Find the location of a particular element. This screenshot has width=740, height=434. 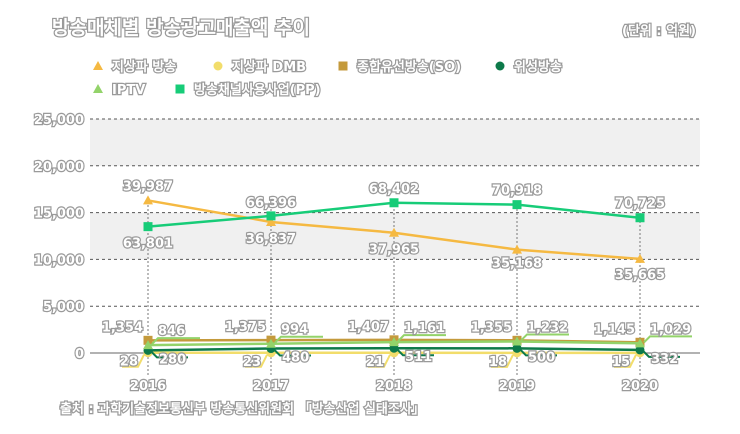

legend-item: 방송채널사용사업(PP) is located at coordinates (248, 90).